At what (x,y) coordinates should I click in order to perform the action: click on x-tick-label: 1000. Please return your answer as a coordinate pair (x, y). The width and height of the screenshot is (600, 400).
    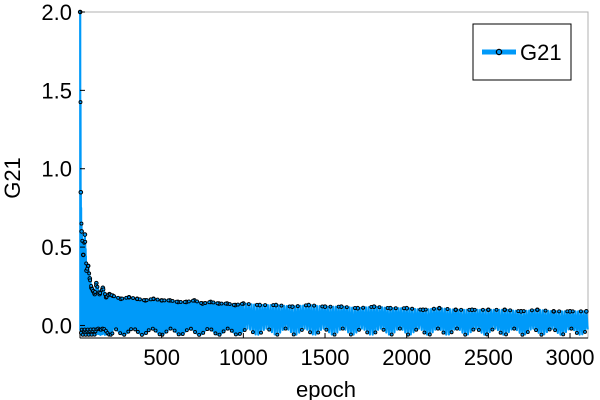
    Looking at the image, I should click on (243, 357).